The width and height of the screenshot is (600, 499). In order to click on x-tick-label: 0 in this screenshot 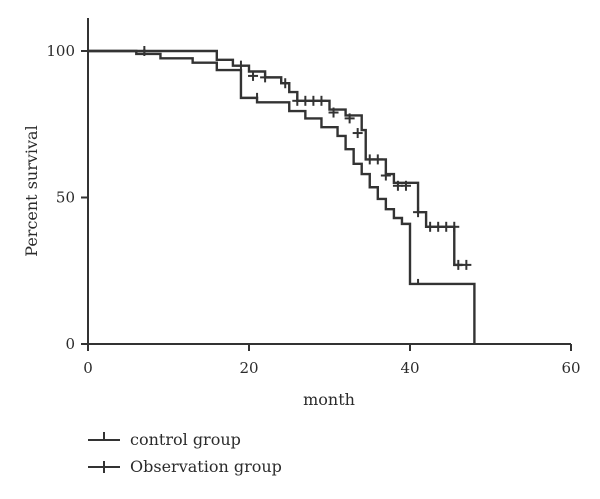, I will do `click(88, 368)`.